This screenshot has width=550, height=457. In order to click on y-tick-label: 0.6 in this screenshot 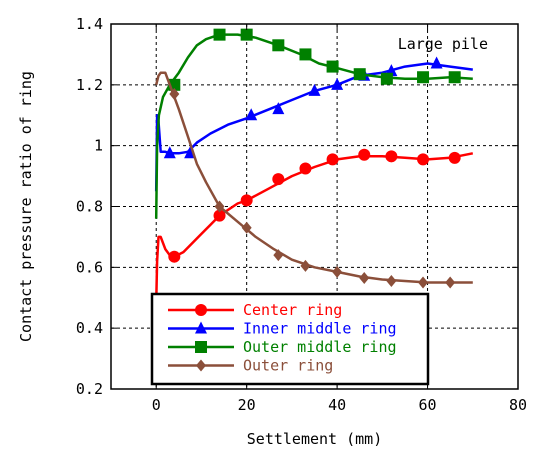, I will do `click(89, 267)`.